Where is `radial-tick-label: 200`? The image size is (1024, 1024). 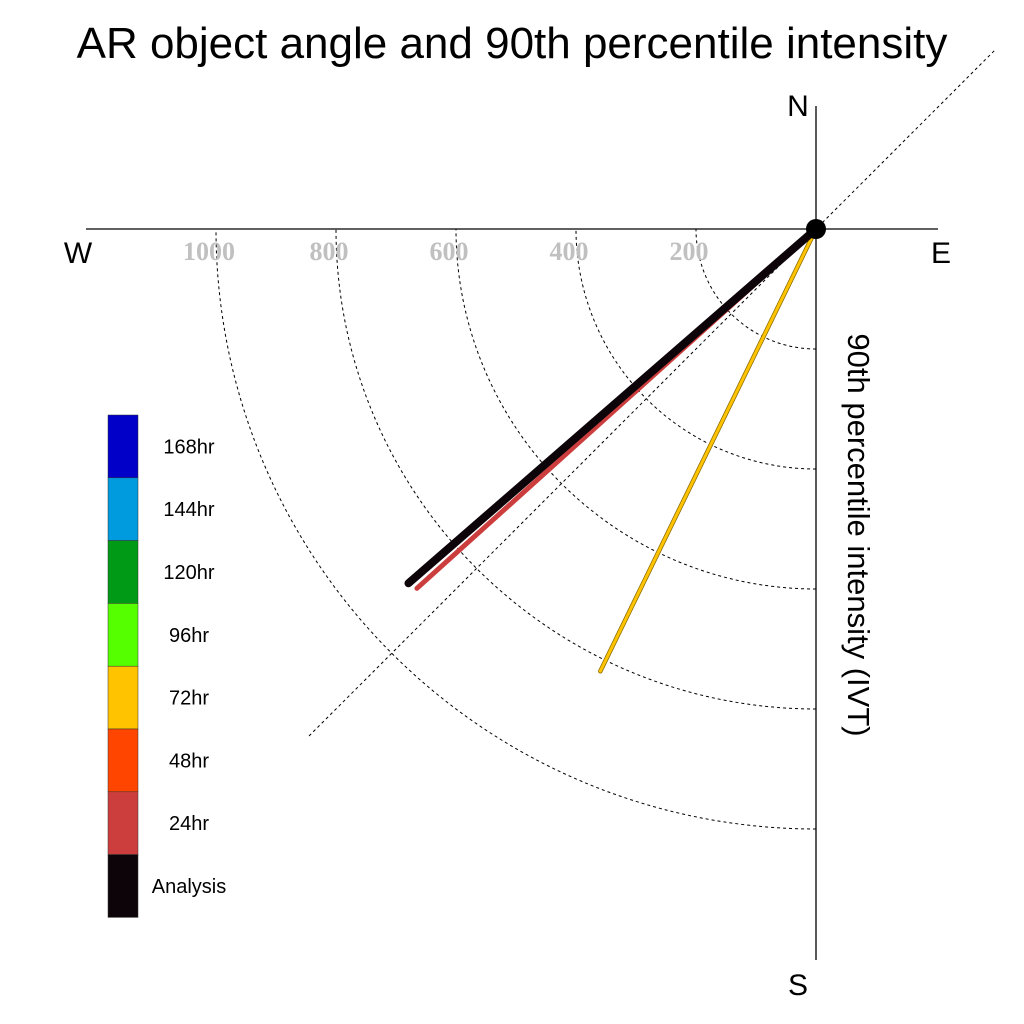
radial-tick-label: 200 is located at coordinates (689, 251).